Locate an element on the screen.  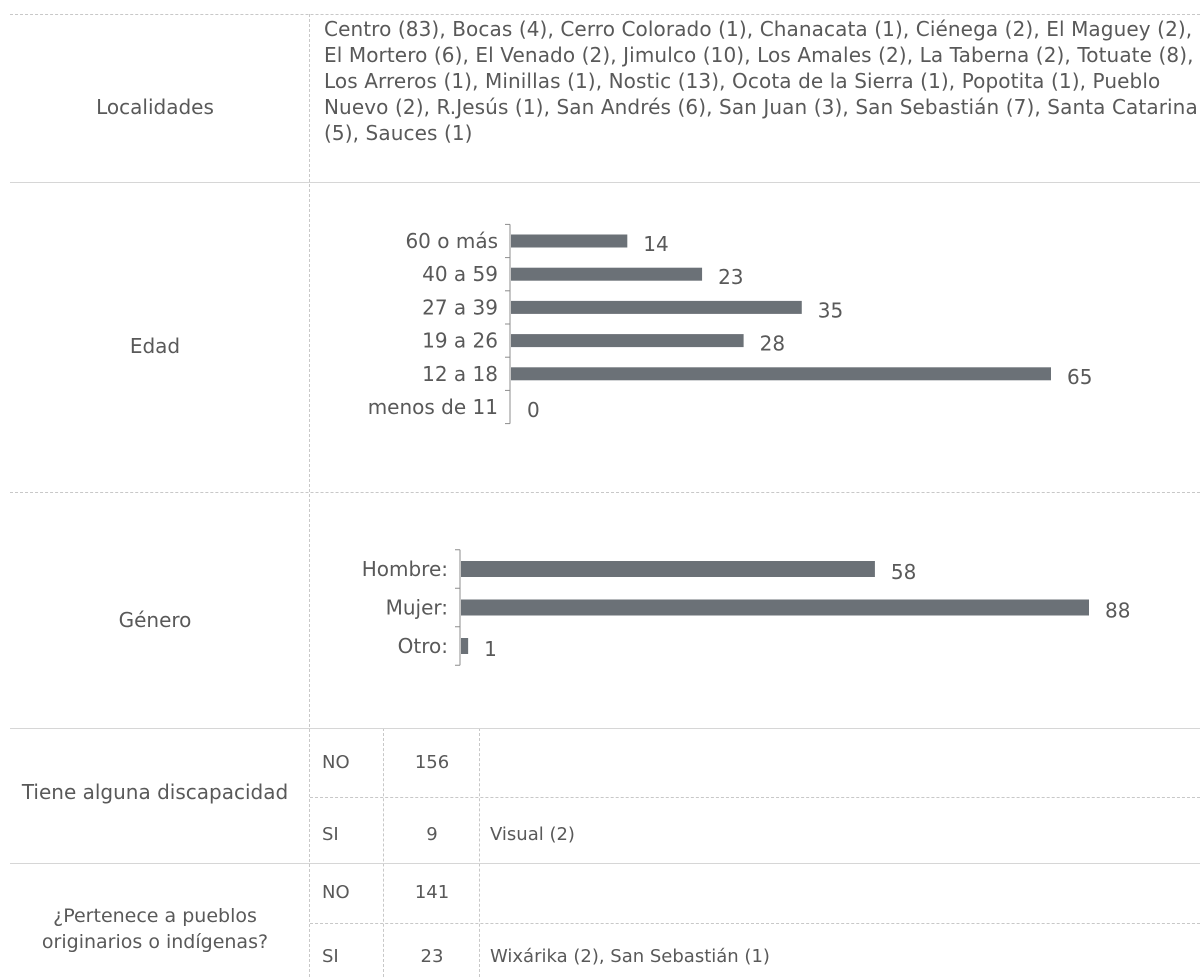
genero-category-label-mujer: Mujer: is located at coordinates (417, 608).